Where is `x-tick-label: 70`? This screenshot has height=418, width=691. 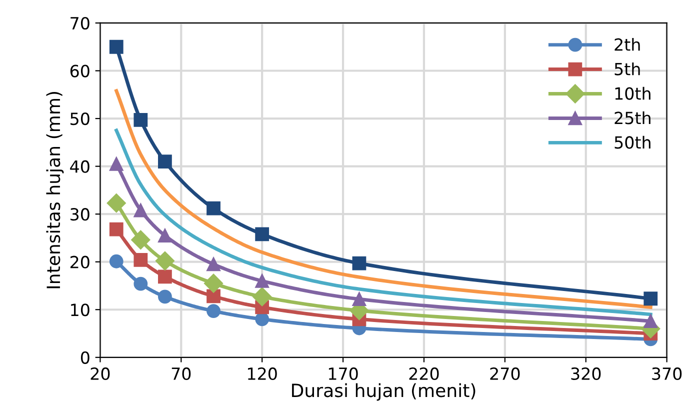 x-tick-label: 70 is located at coordinates (181, 373).